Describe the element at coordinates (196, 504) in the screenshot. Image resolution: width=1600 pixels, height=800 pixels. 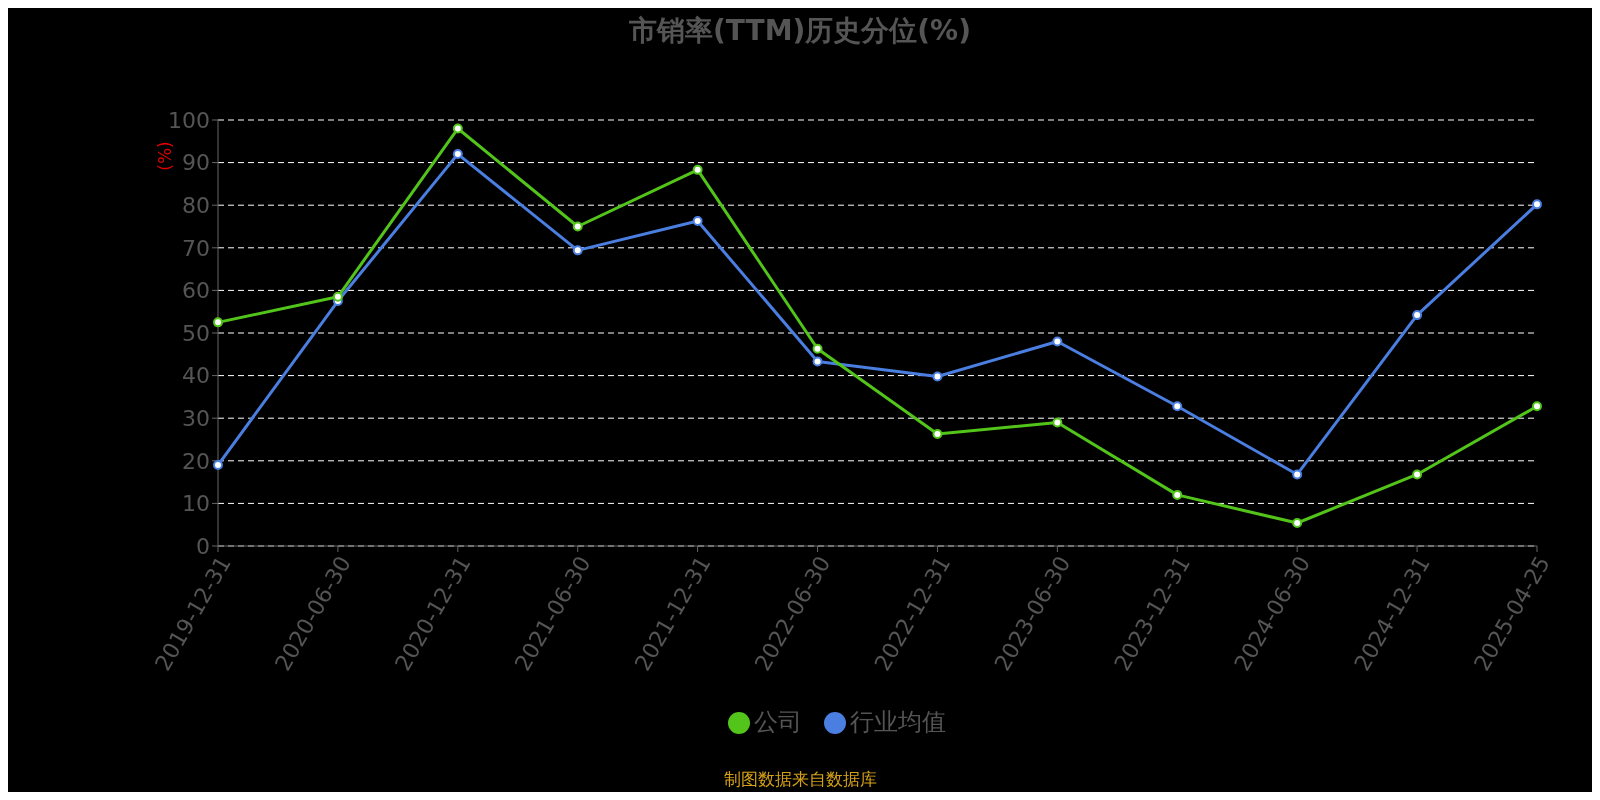
I see `y-tick-label: 10` at that location.